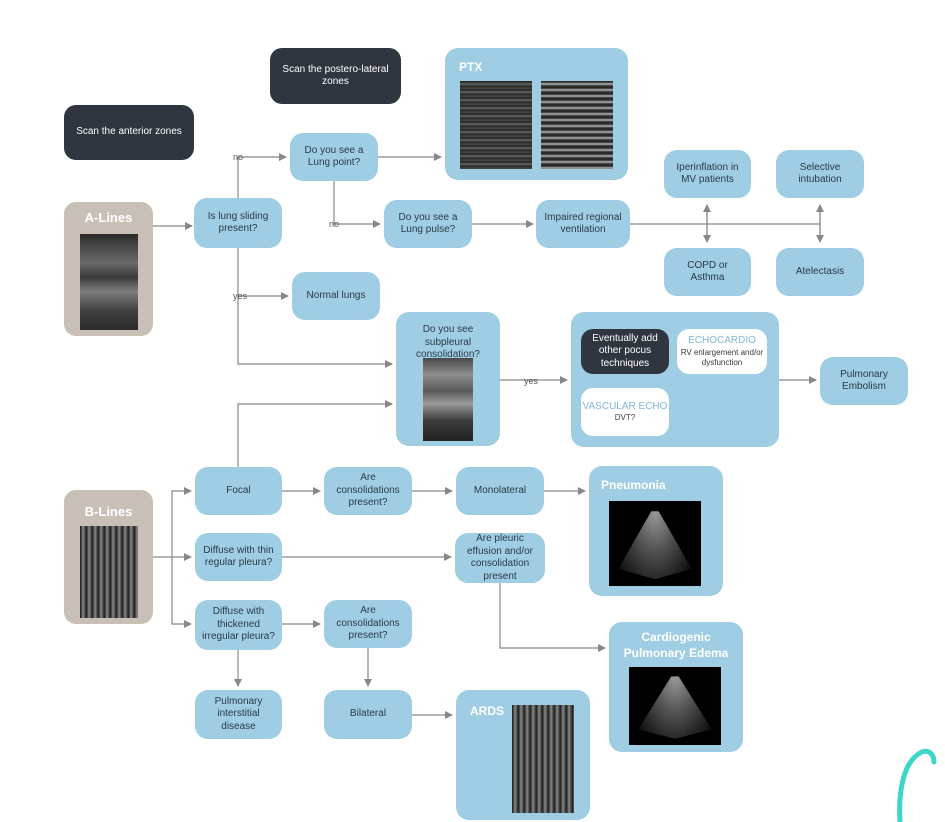 This screenshot has width=945, height=822. Describe the element at coordinates (262, 175) in the screenshot. I see `conn-sliding-up` at that location.